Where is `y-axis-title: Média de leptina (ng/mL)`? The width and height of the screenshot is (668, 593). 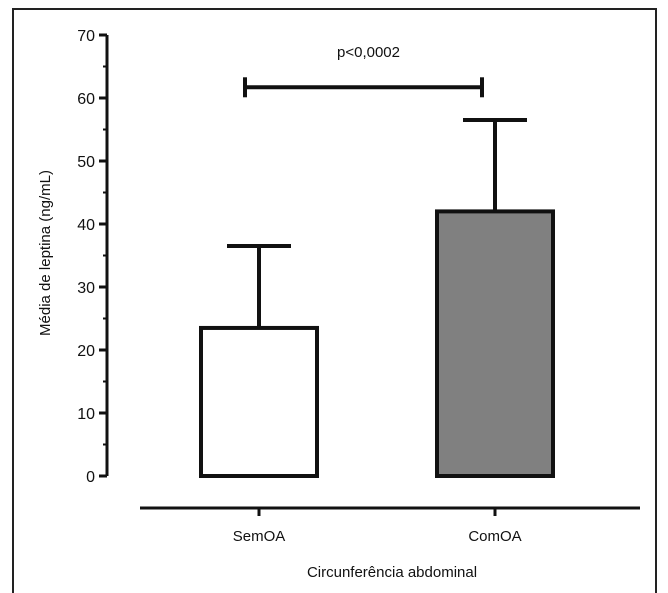
y-axis-title: Média de leptina (ng/mL) is located at coordinates (45, 253).